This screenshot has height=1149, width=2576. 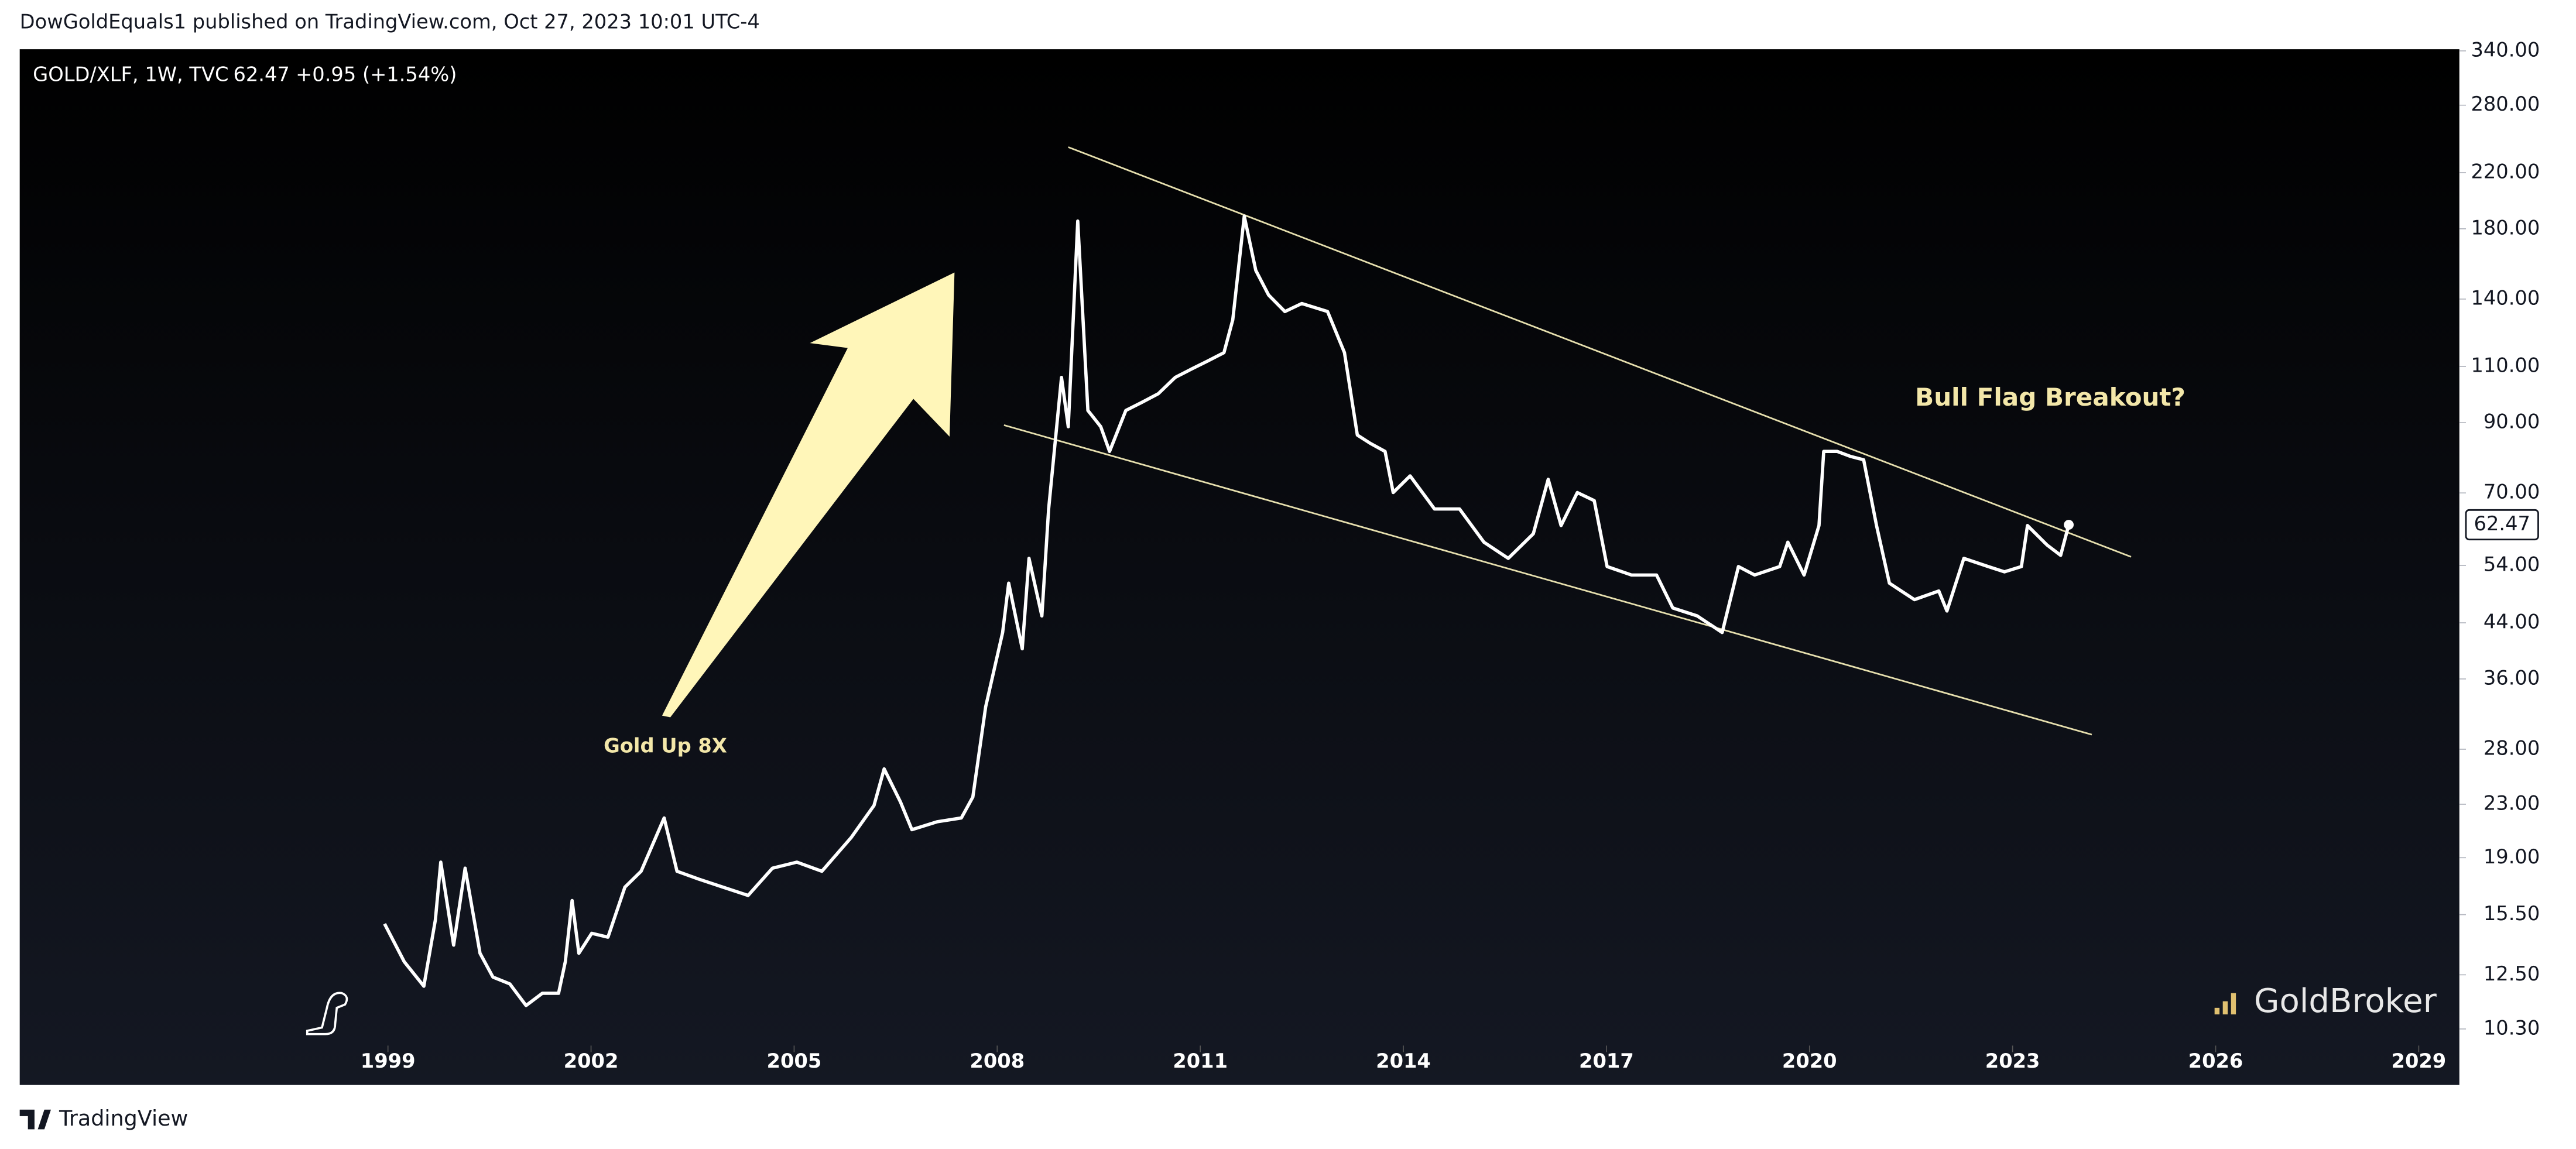 I want to click on y-tick-label: 12.50, so click(x=2511, y=974).